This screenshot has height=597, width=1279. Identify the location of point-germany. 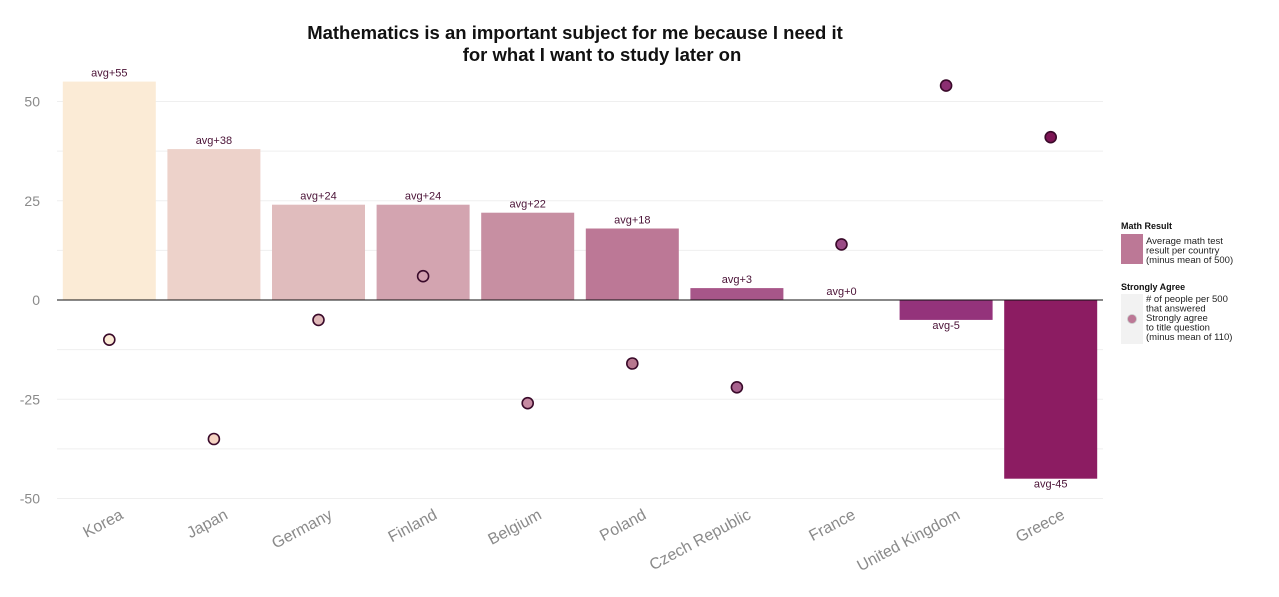
(318, 320).